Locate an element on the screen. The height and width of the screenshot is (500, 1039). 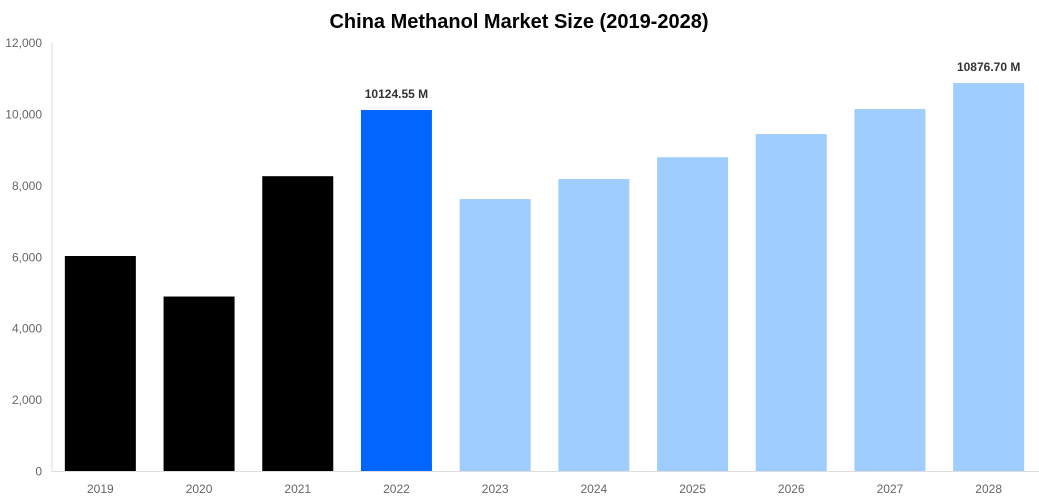
data-labels: 10124.55 M 10876.70 M is located at coordinates (693, 80).